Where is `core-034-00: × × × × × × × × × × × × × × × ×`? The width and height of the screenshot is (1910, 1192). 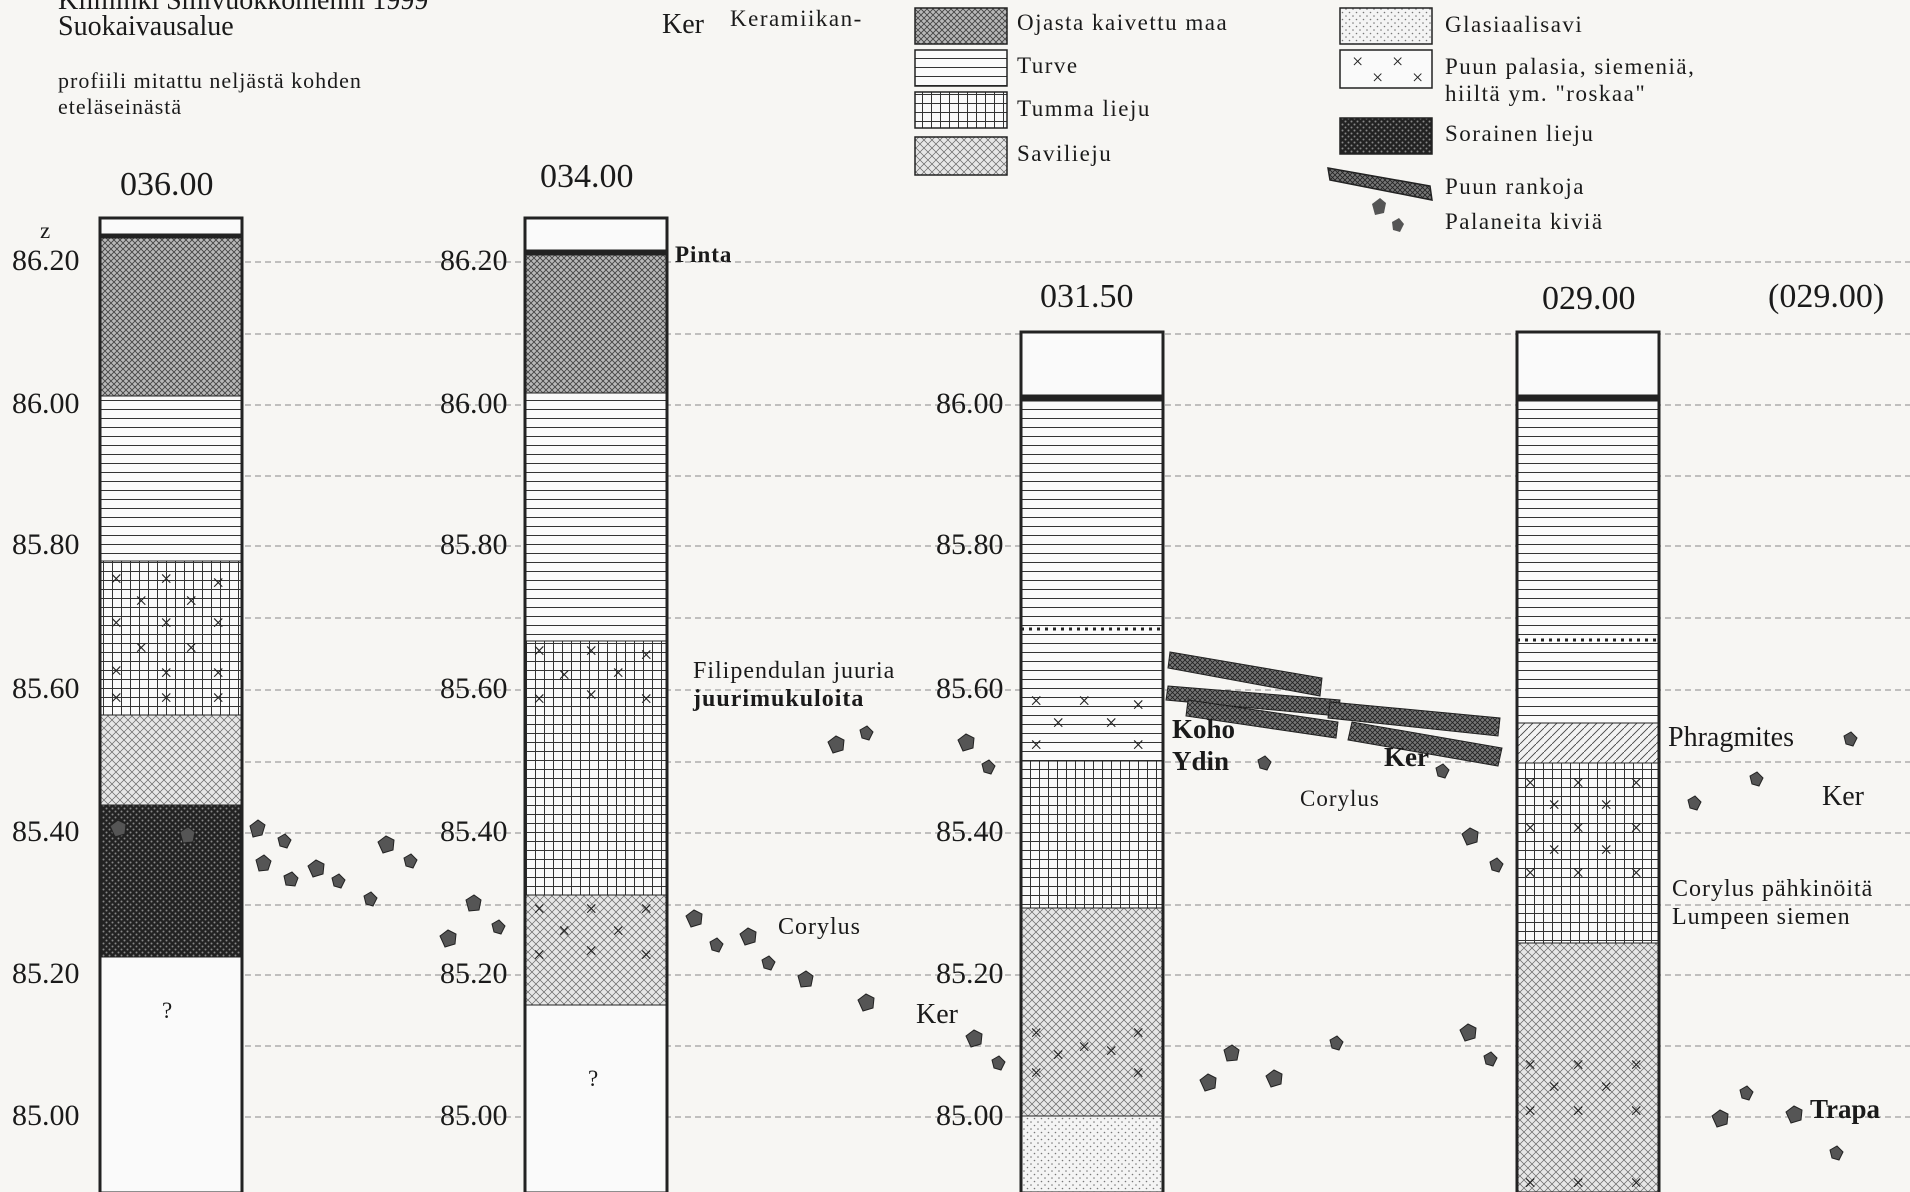 core-034-00: × × × × × × × × × × × × × × × × is located at coordinates (596, 704).